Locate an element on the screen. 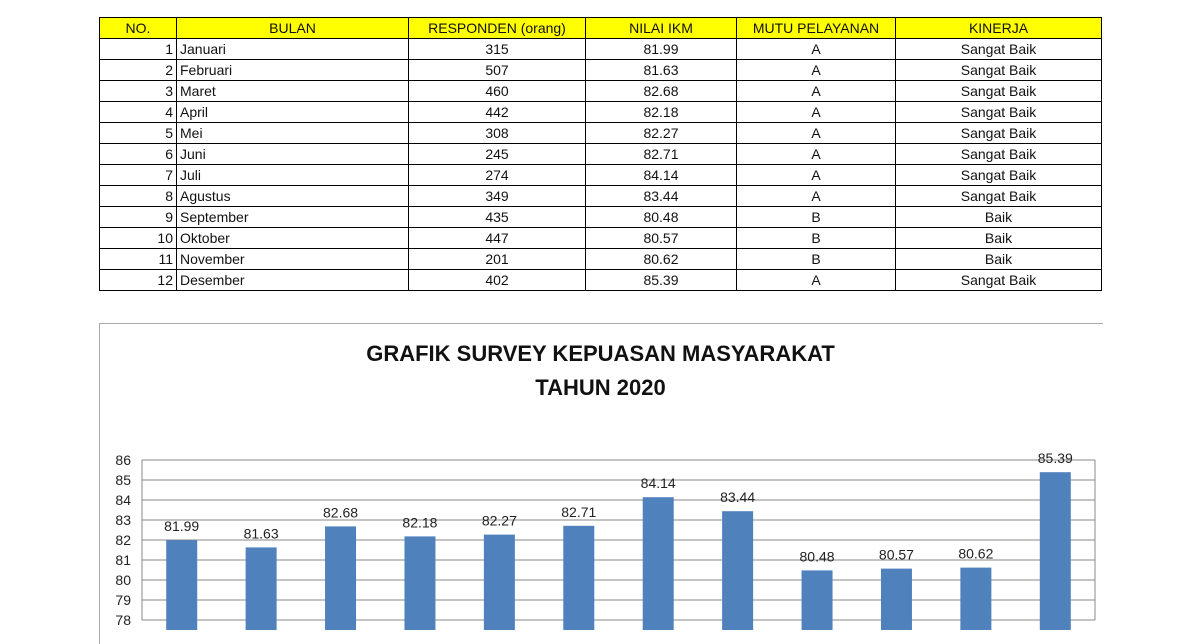 Image resolution: width=1200 pixels, height=644 pixels. bar-april is located at coordinates (420, 583).